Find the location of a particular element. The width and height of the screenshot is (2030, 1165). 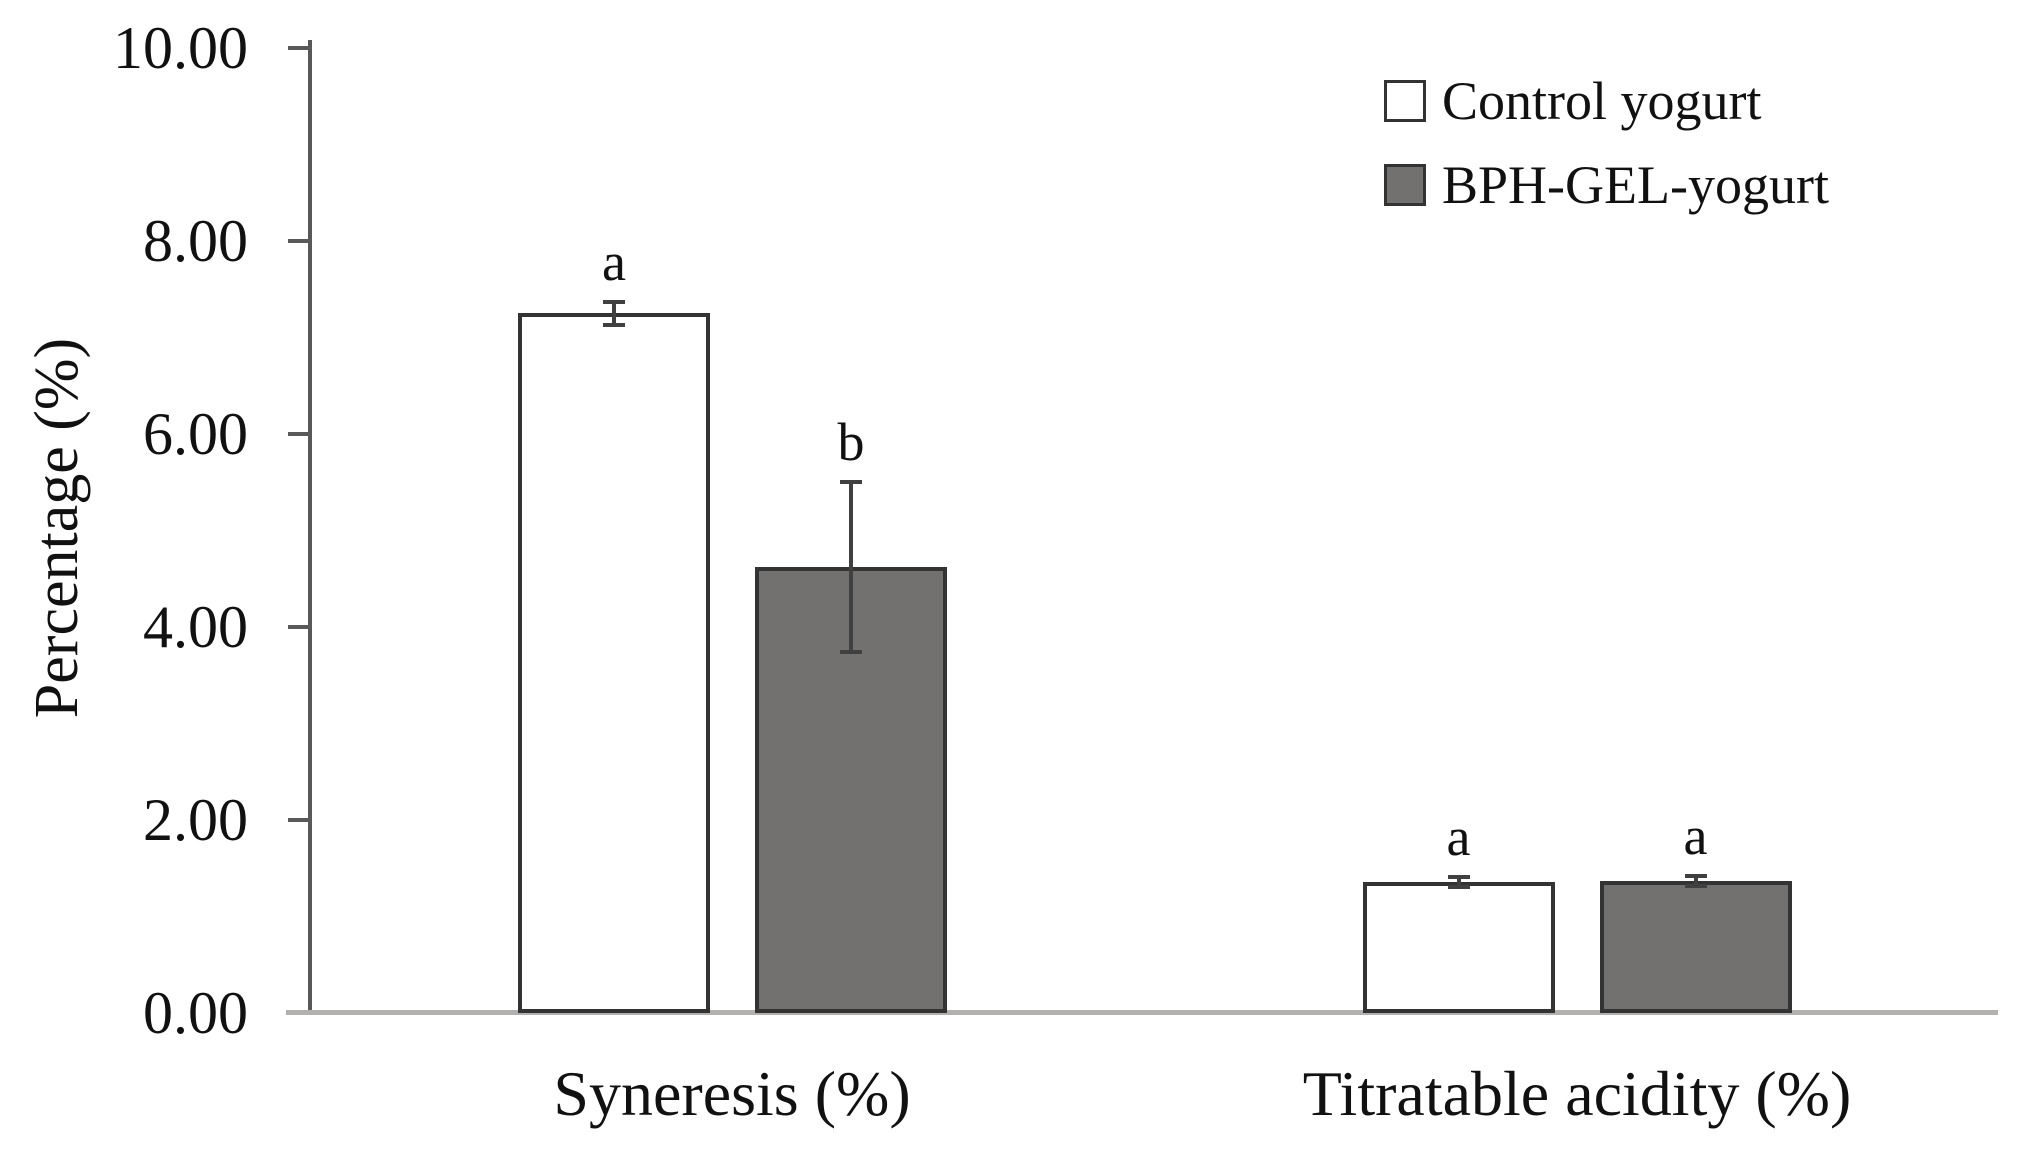

y-tick-label: 4.00 is located at coordinates (195, 627).